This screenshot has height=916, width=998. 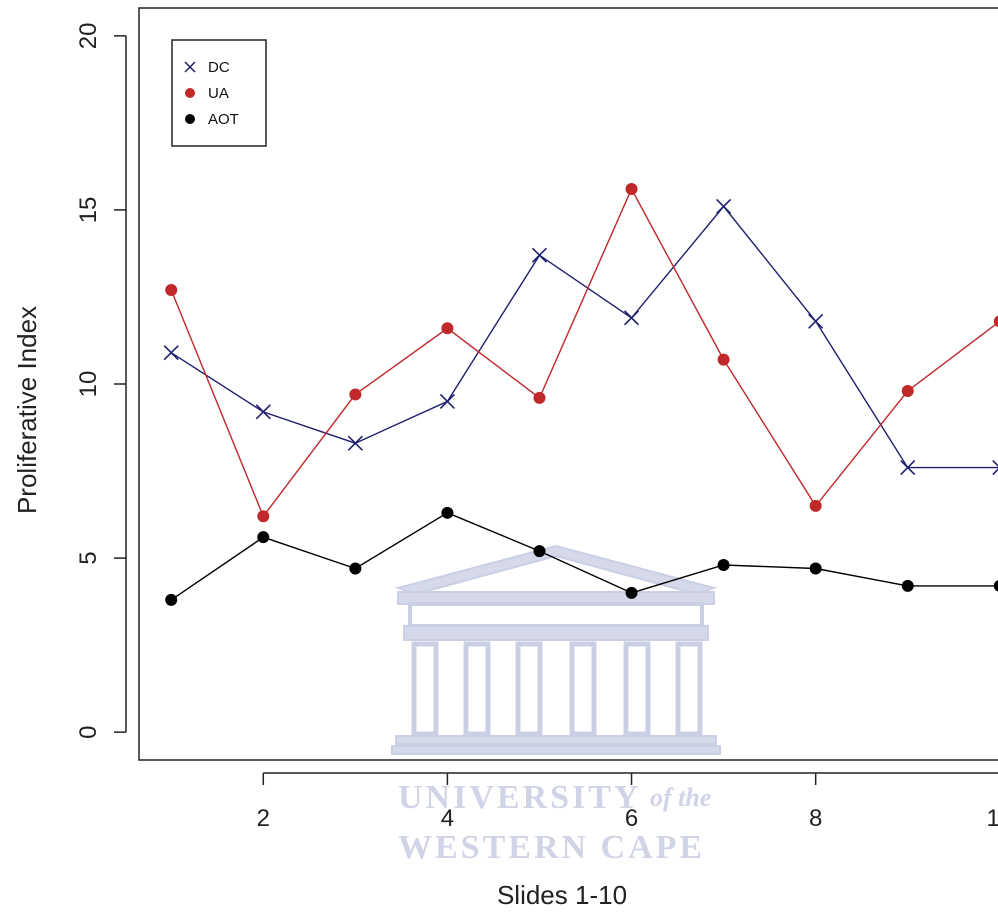 What do you see at coordinates (190, 119) in the screenshot?
I see `legend-marker-aot` at bounding box center [190, 119].